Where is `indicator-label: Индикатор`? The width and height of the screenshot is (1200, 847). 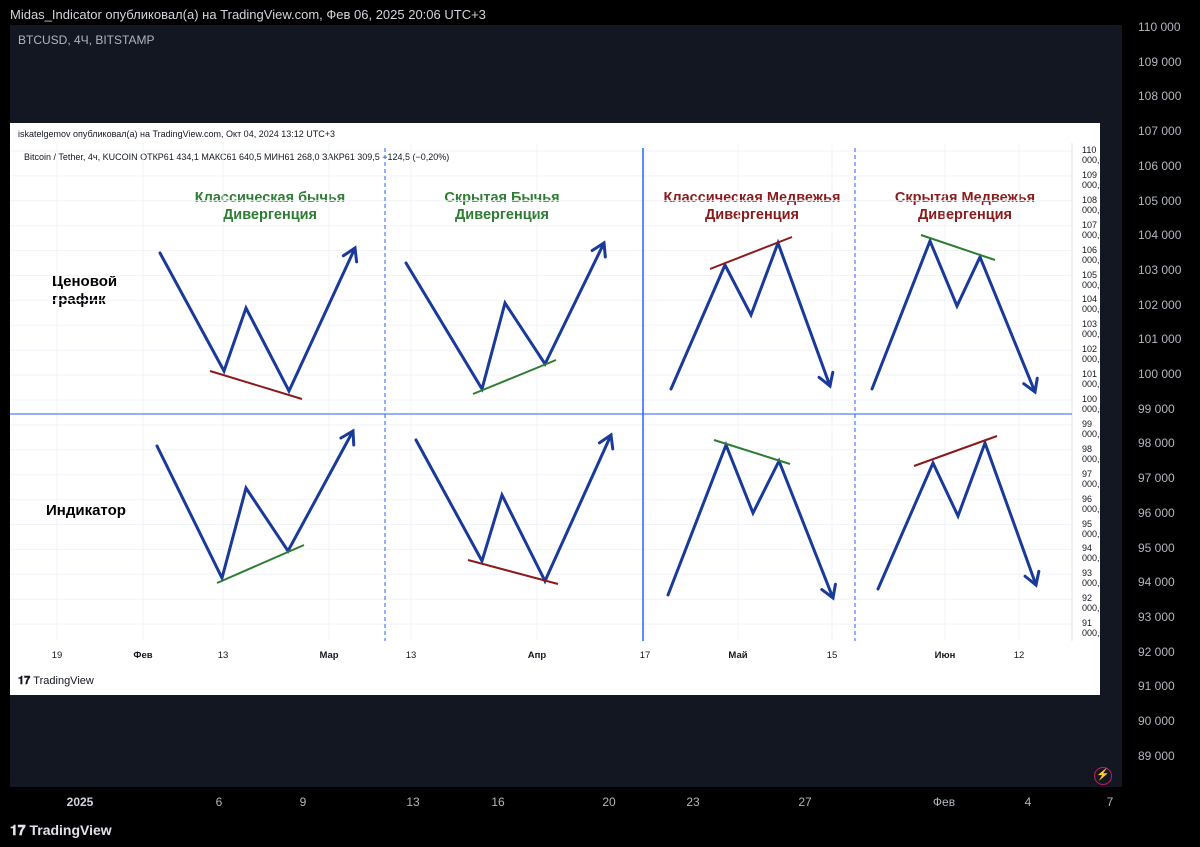
indicator-label: Индикатор is located at coordinates (86, 510).